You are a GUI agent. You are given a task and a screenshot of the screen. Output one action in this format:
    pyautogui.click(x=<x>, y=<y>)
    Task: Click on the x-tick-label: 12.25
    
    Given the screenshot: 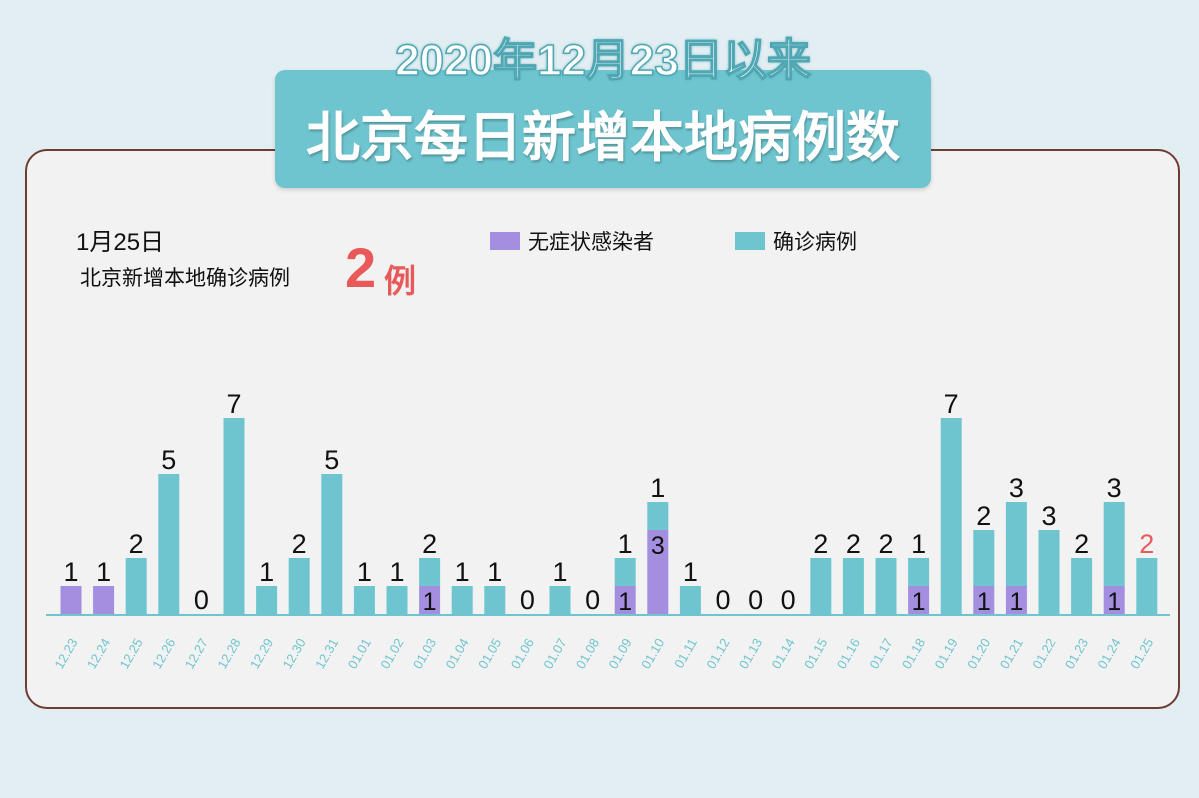 What is the action you would take?
    pyautogui.click(x=131, y=654)
    